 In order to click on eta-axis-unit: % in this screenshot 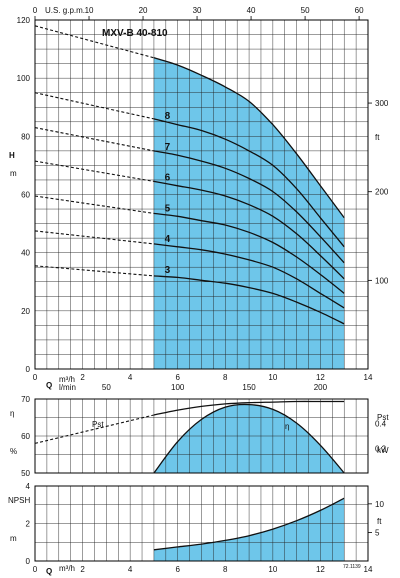, I will do `click(13, 451)`.